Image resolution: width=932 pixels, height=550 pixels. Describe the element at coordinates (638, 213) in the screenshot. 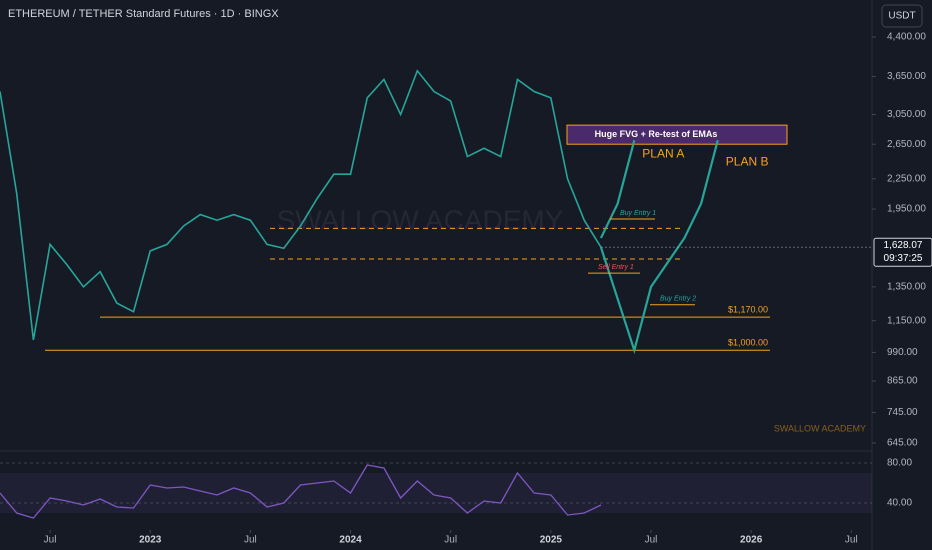

I see `entry-label: Buy Entry 1` at that location.